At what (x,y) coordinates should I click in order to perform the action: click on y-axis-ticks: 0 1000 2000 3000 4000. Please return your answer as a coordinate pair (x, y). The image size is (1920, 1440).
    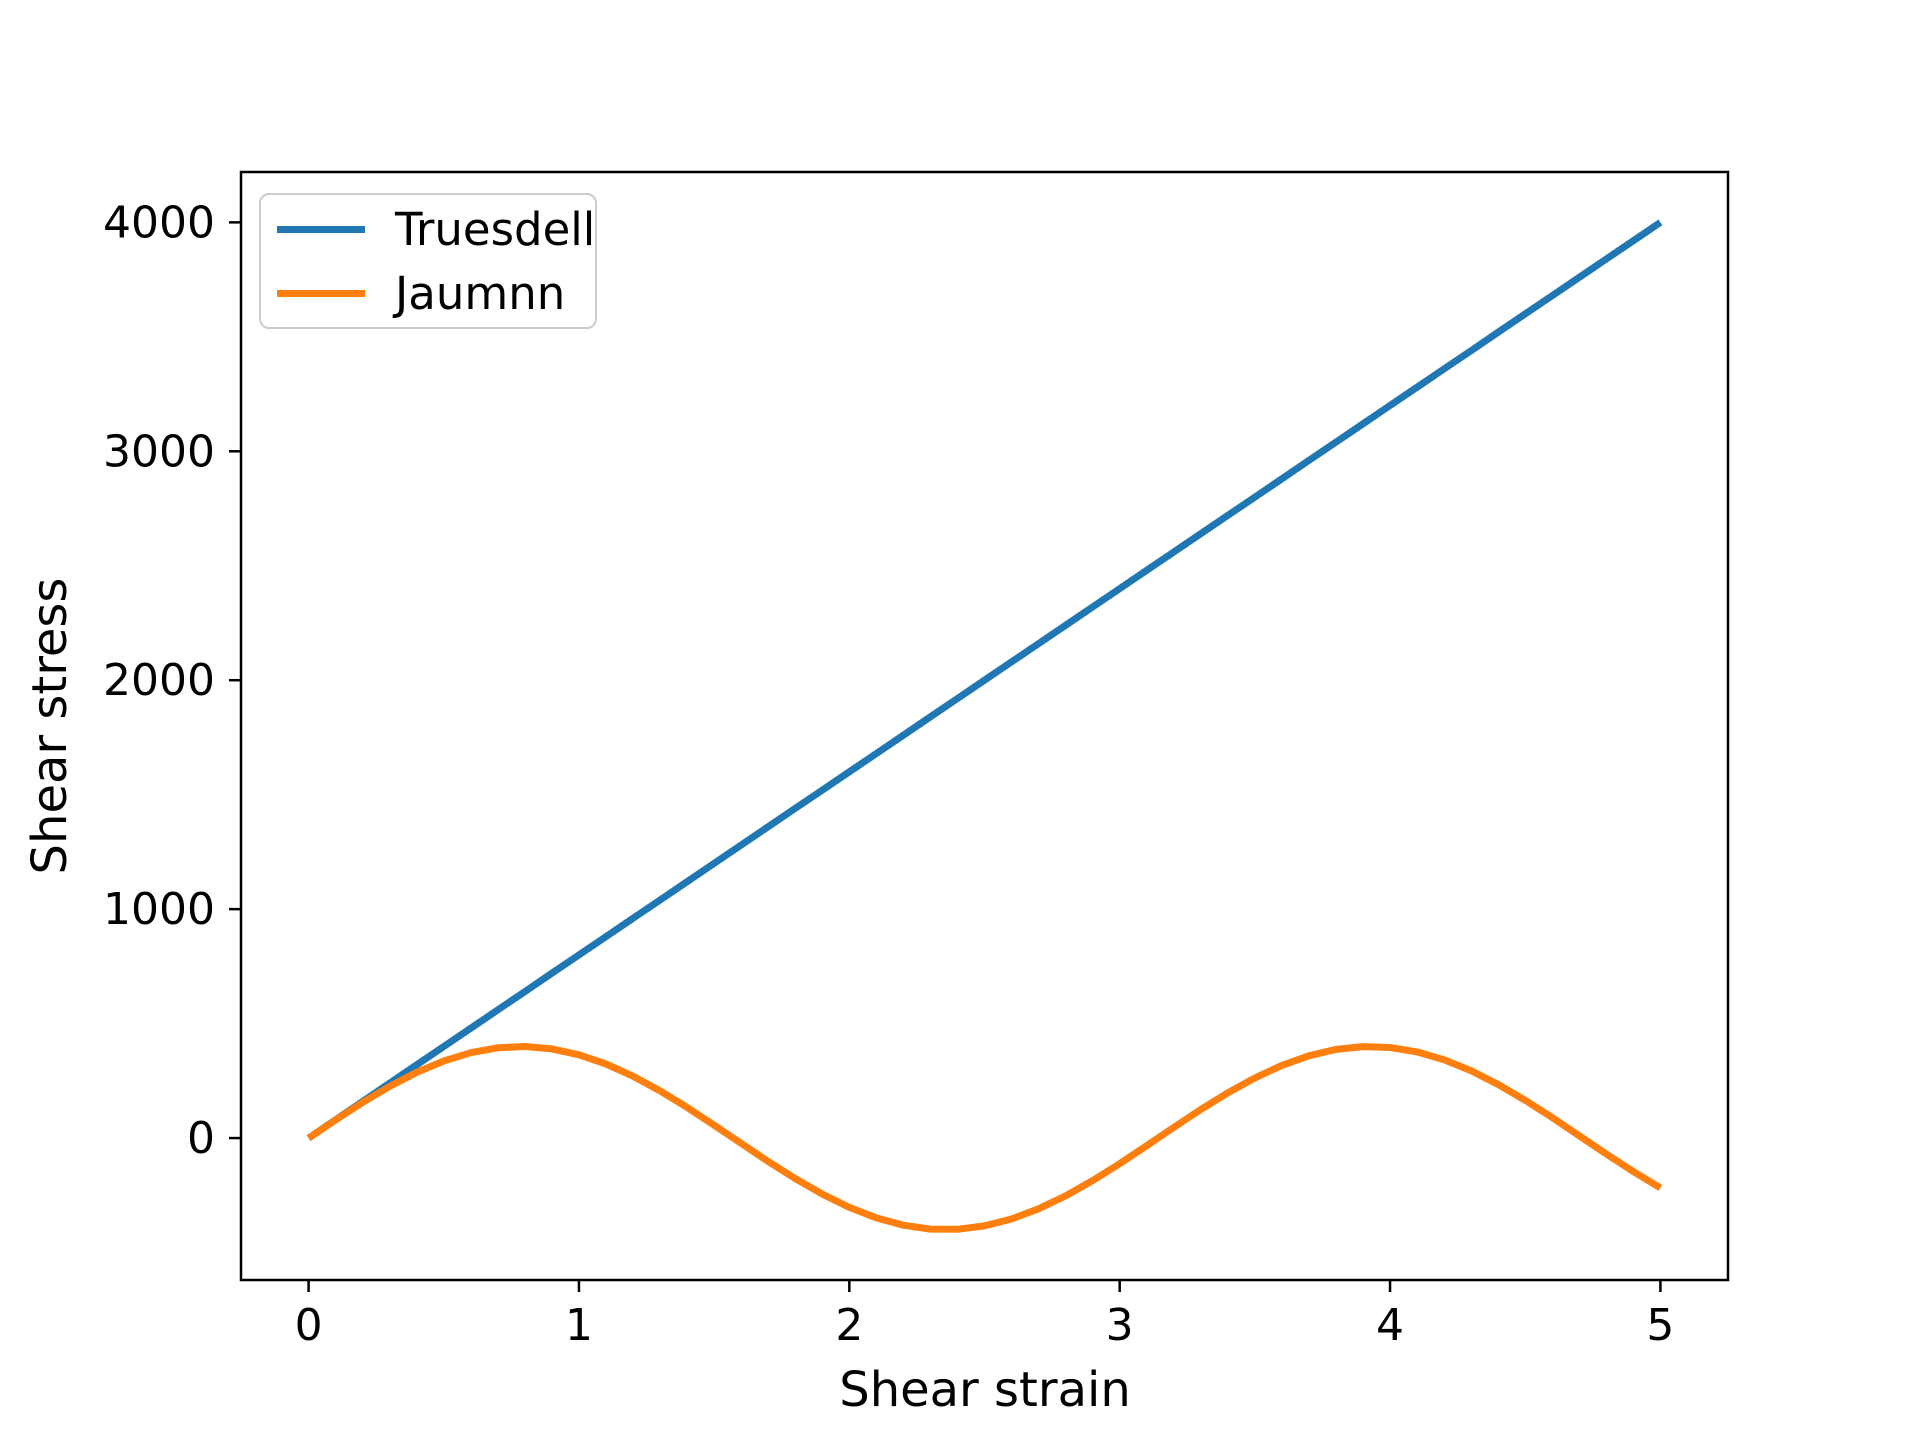
    Looking at the image, I should click on (172, 680).